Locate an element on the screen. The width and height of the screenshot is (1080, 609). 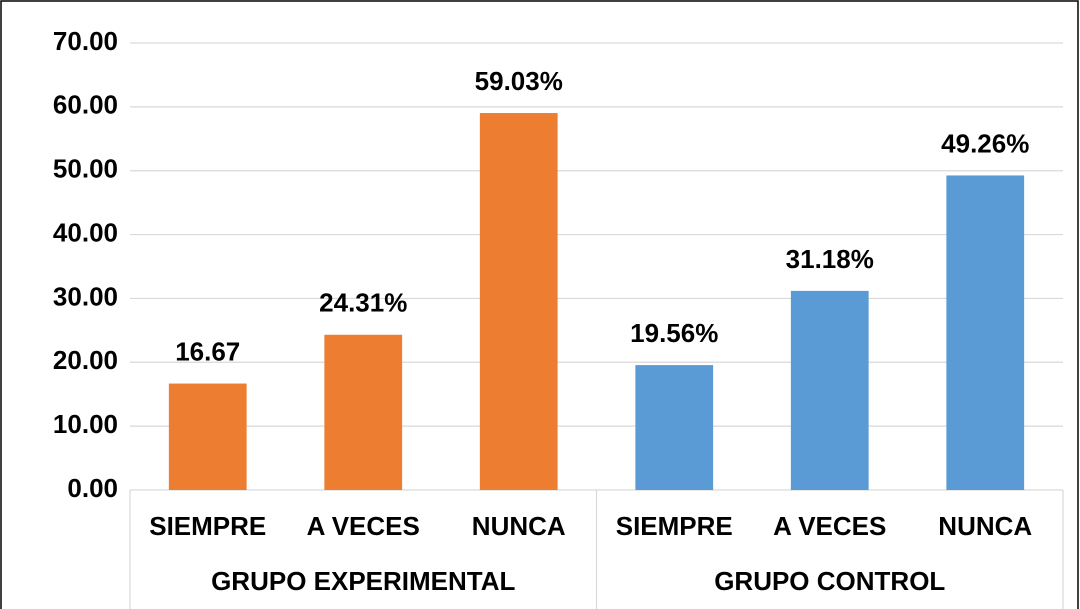
y-tick-label: 10.00 is located at coordinates (85, 424).